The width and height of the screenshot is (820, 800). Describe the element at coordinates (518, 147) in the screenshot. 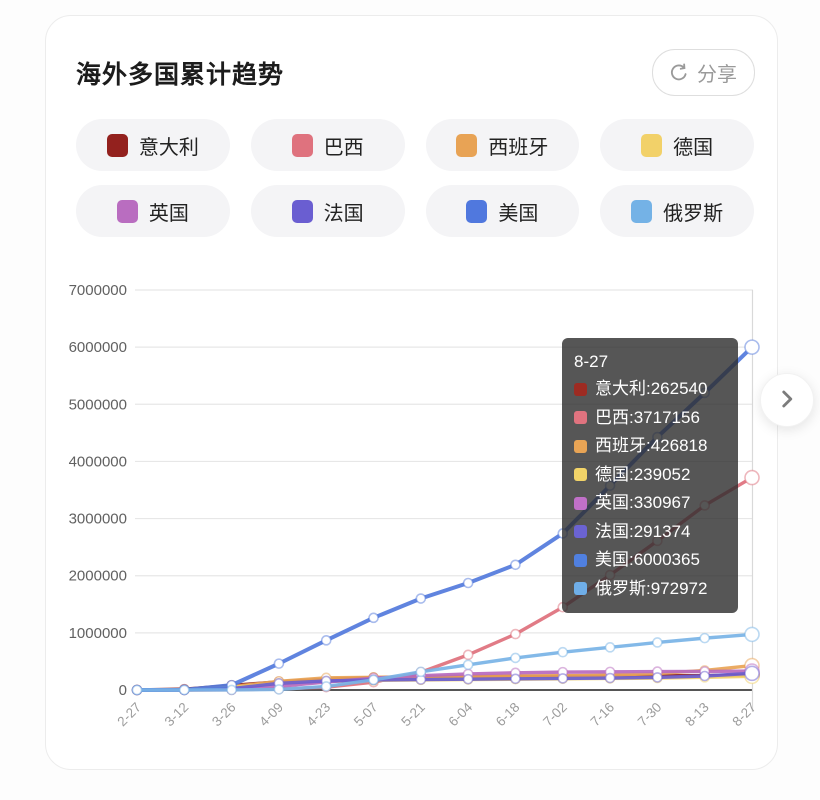

I see `legend-label: 西班牙` at that location.